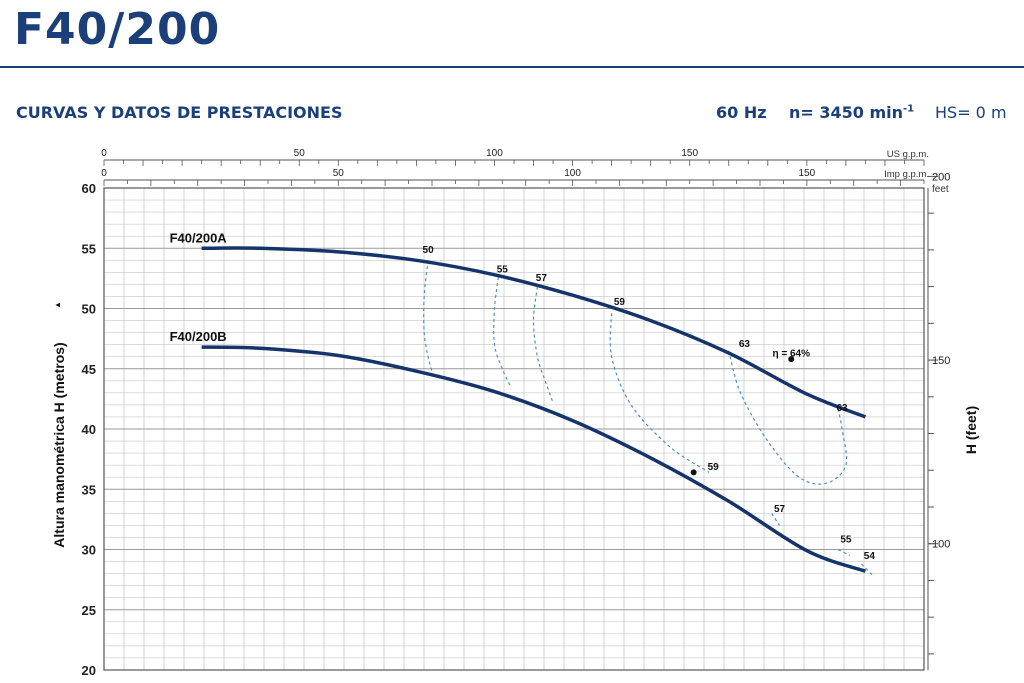 This screenshot has width=1024, height=683. I want to click on efficiency-label: 54, so click(870, 556).